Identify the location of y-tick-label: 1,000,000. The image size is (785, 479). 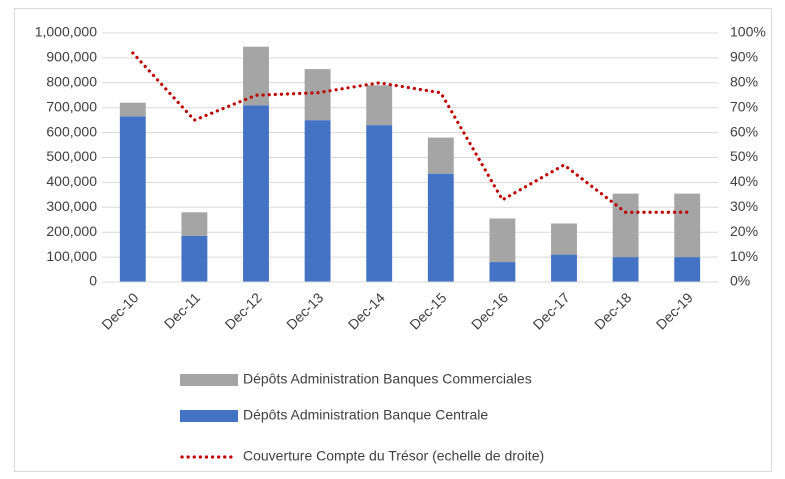
(66, 32).